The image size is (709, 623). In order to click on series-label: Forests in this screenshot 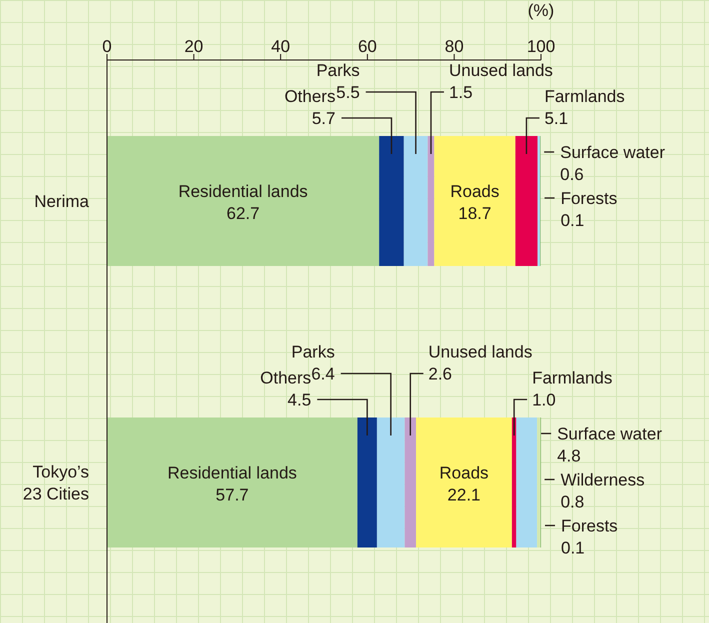, I will do `click(589, 198)`.